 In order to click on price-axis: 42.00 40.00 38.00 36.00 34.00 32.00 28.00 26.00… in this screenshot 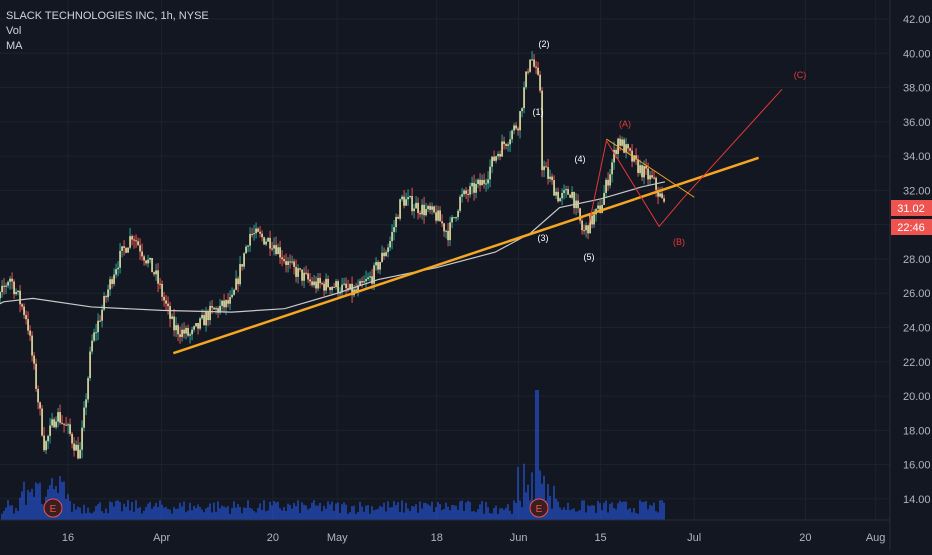, I will do `click(917, 260)`.